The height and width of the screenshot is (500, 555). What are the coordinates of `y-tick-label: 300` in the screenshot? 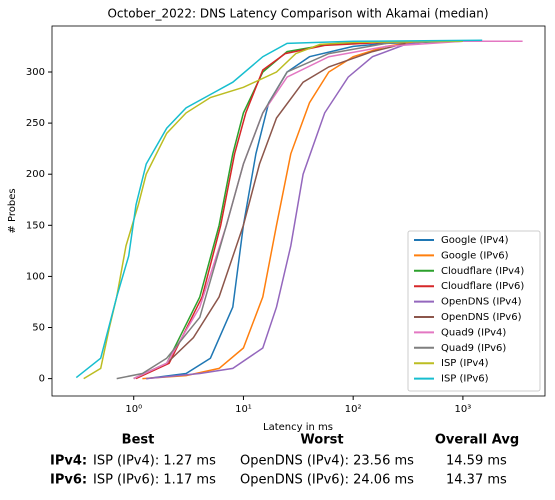 It's located at (35, 72).